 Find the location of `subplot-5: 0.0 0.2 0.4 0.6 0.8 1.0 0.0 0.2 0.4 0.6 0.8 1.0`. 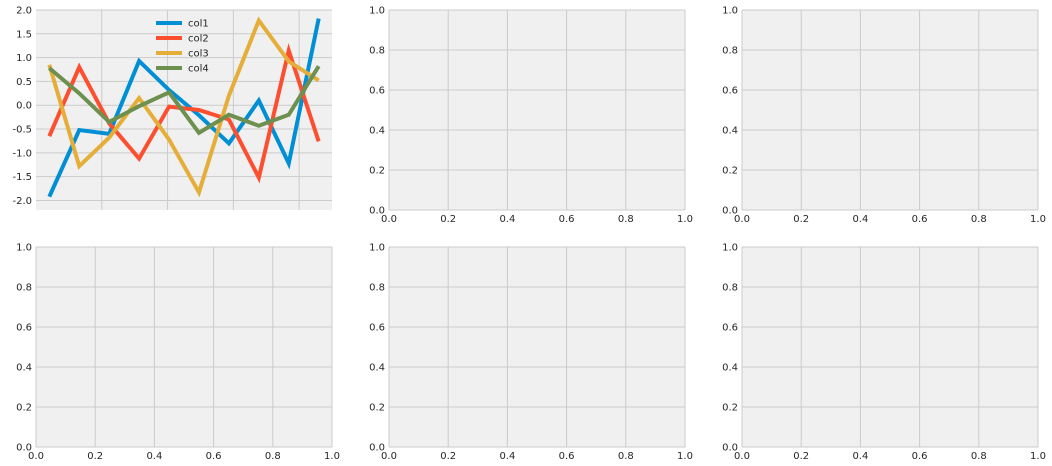

subplot-5: 0.0 0.2 0.4 0.6 0.8 1.0 0.0 0.2 0.4 0.6 0.8 1.0 is located at coordinates (531, 353).